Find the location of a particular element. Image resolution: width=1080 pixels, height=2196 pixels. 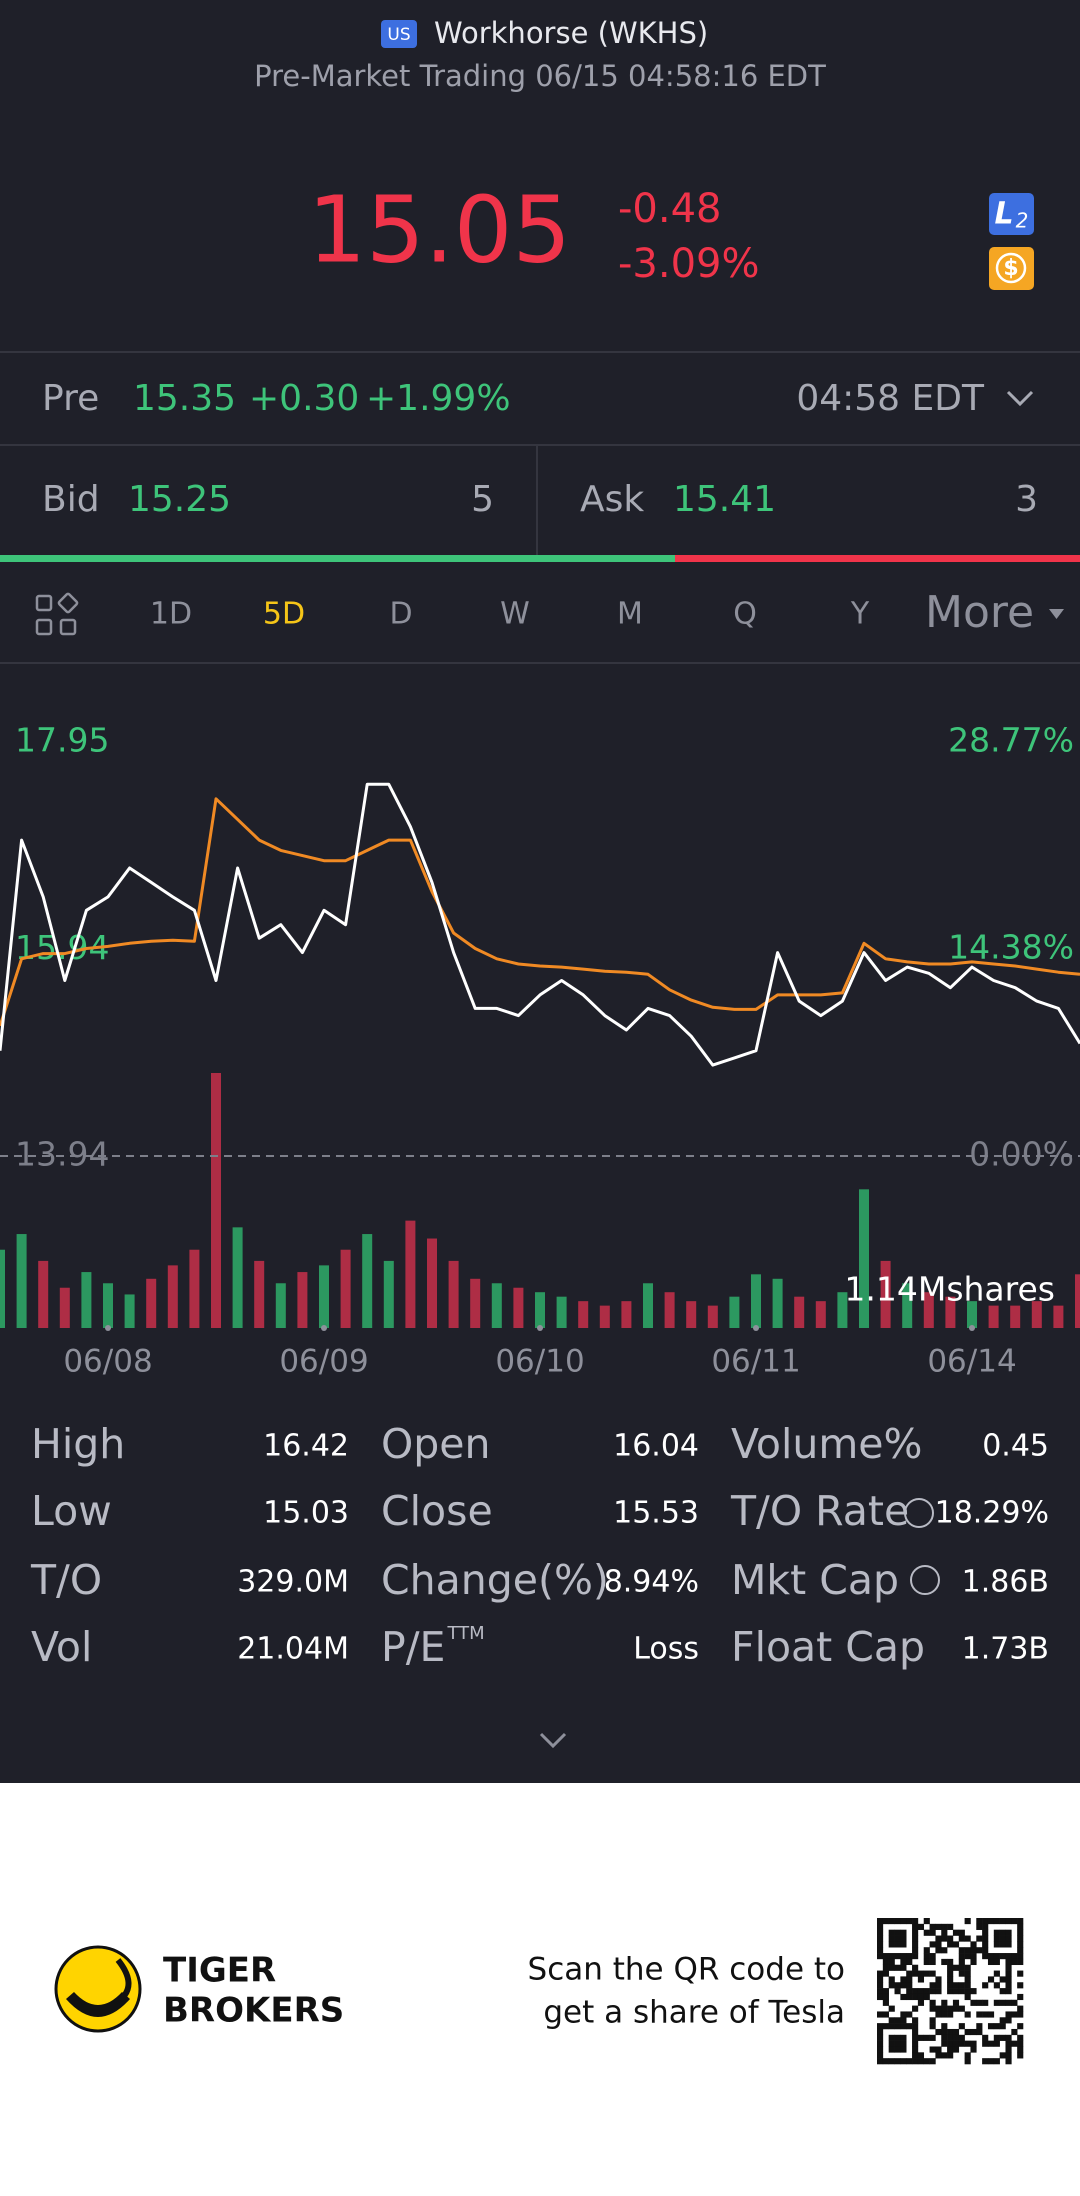

period-tab: W is located at coordinates (515, 614).